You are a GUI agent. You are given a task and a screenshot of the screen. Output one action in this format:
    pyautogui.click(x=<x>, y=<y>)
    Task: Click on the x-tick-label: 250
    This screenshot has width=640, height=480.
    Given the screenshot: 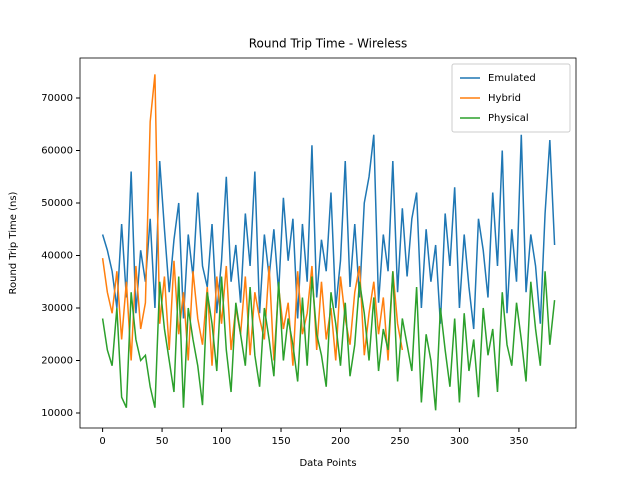 What is the action you would take?
    pyautogui.click(x=399, y=441)
    